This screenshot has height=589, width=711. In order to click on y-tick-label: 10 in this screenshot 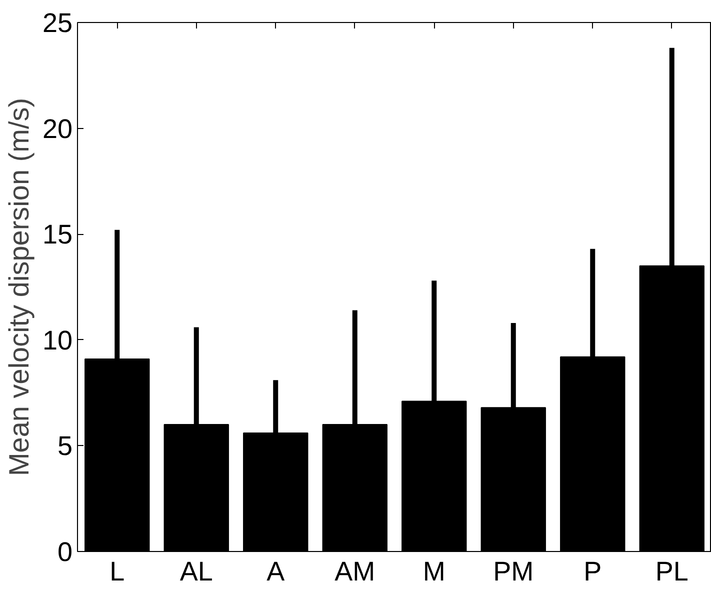, I will do `click(57, 340)`.